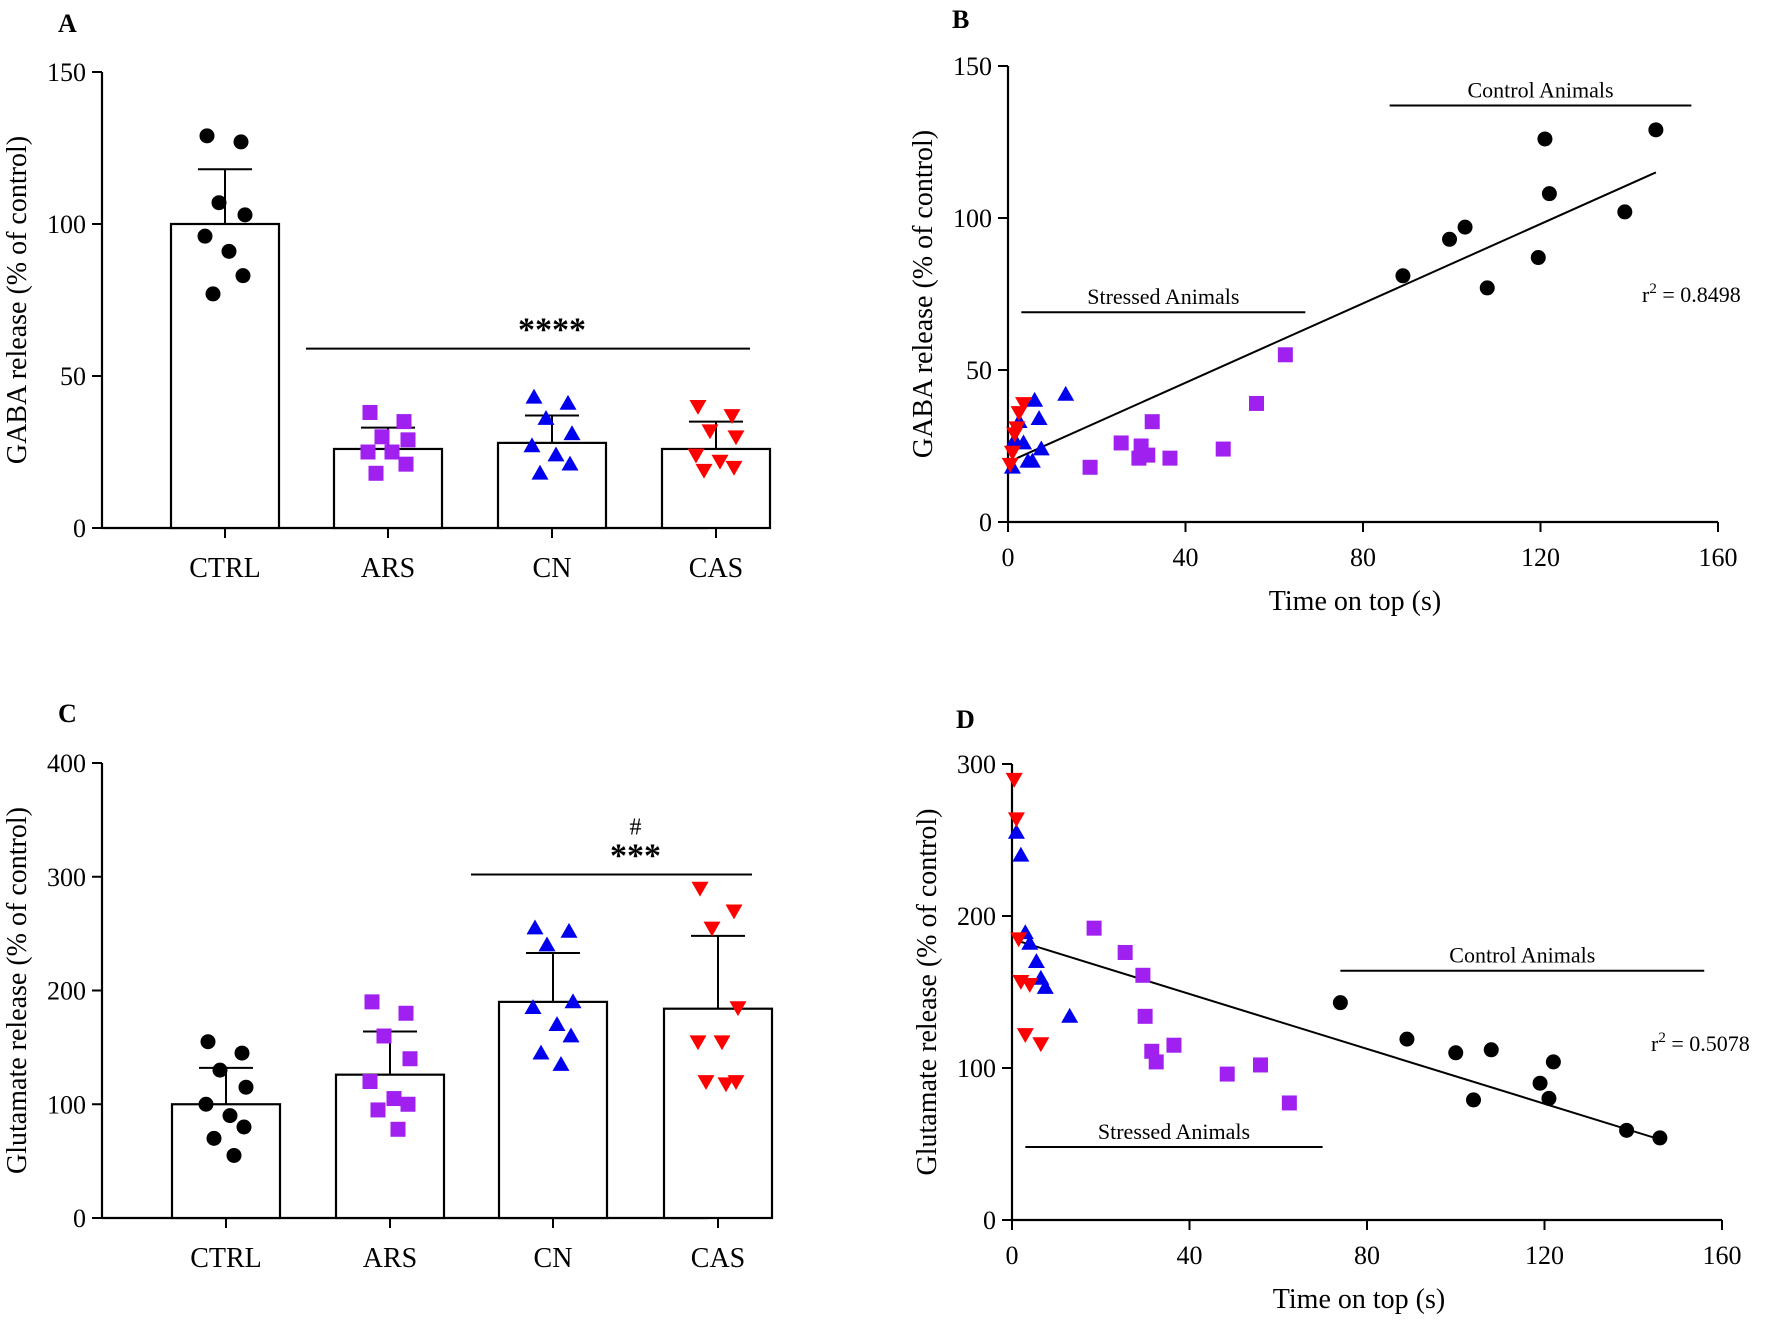 The image size is (1772, 1334). What do you see at coordinates (225, 568) in the screenshot?
I see `x-category-label: CTRL` at bounding box center [225, 568].